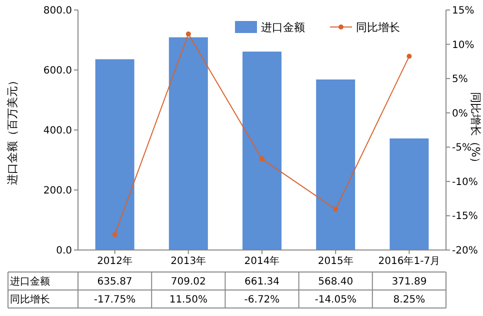 The width and height of the screenshot is (483, 316). I want to click on text: 同比增长, so click(30, 300).